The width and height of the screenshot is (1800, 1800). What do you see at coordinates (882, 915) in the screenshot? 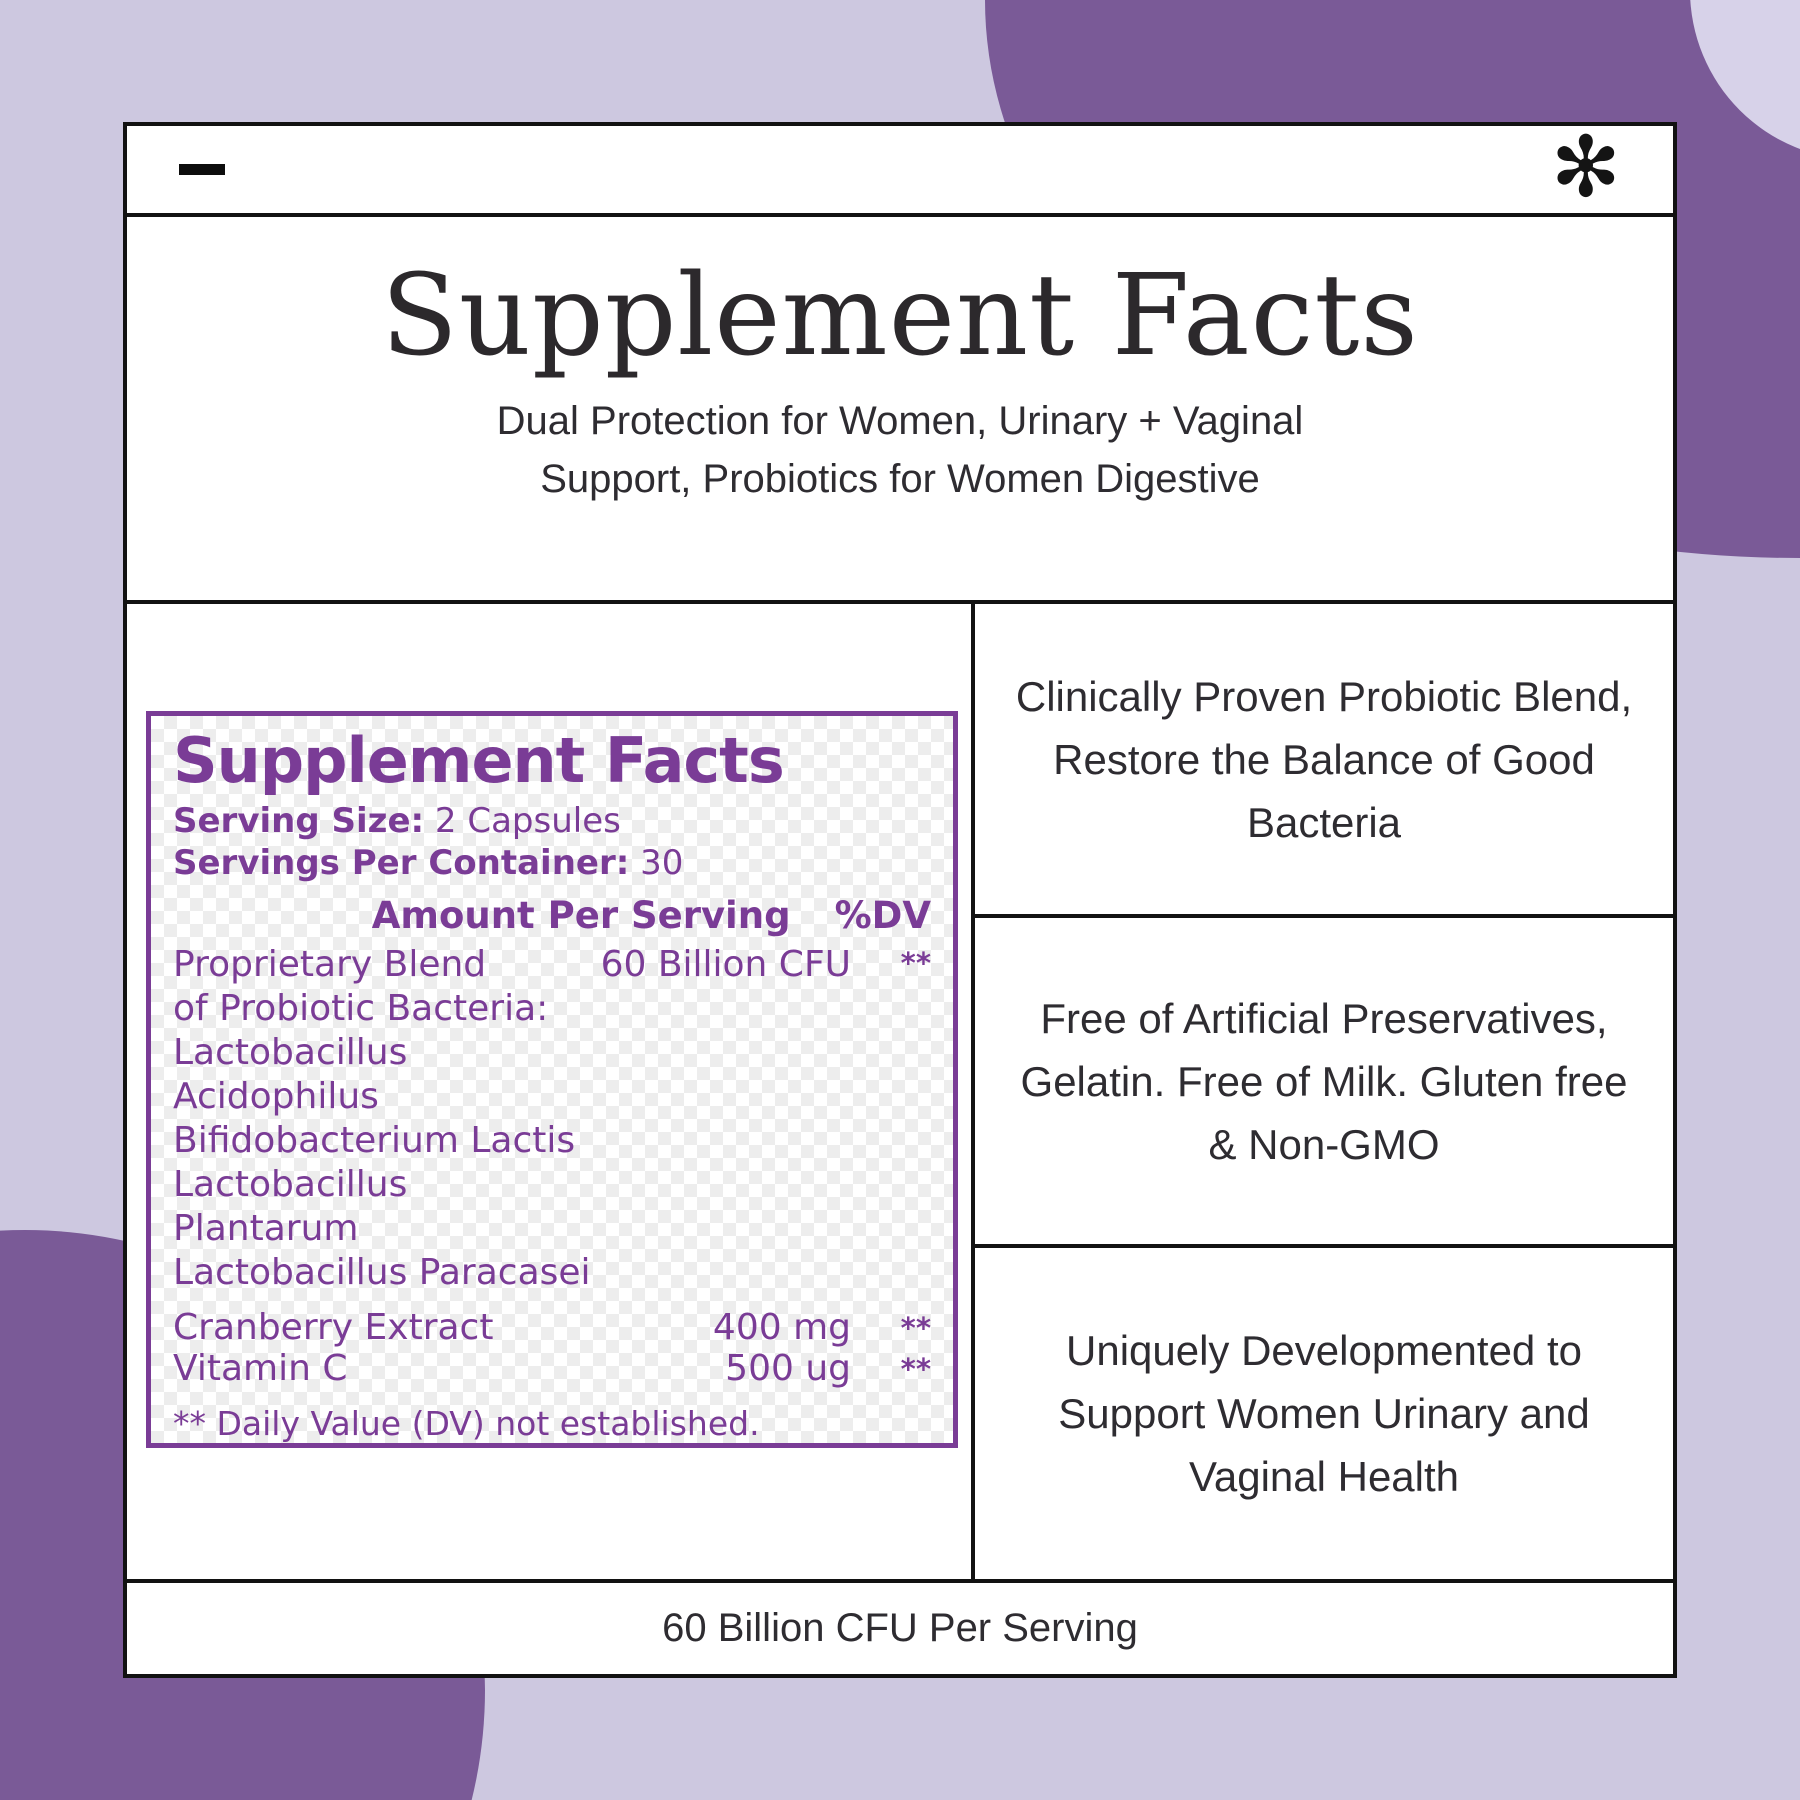
I see `dv-header: %DV` at bounding box center [882, 915].